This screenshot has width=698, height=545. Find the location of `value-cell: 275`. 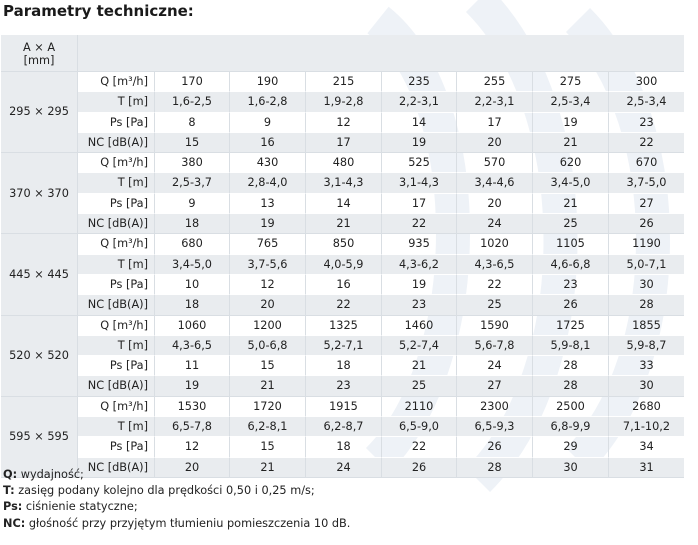

value-cell: 275 is located at coordinates (571, 82).